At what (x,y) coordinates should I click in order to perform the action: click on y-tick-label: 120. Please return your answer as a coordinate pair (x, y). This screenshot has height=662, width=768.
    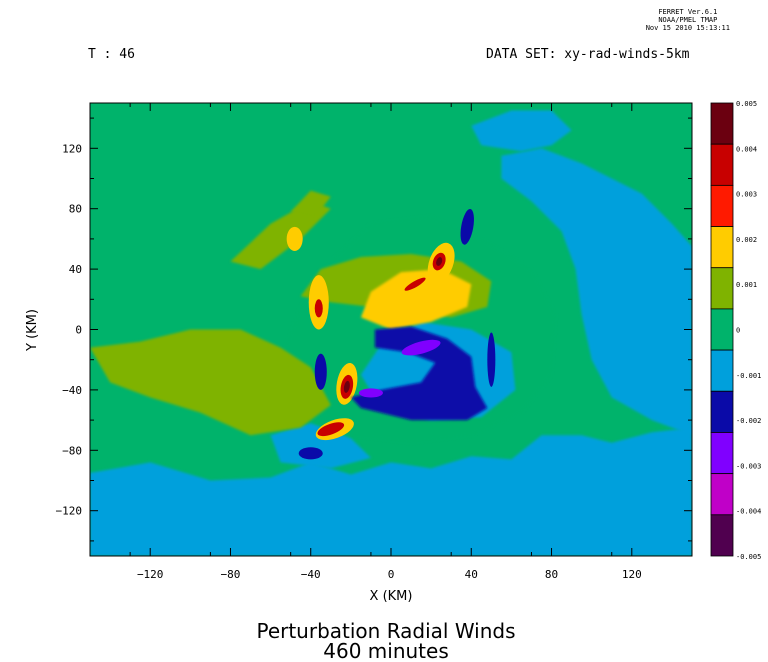
    Looking at the image, I should click on (72, 148).